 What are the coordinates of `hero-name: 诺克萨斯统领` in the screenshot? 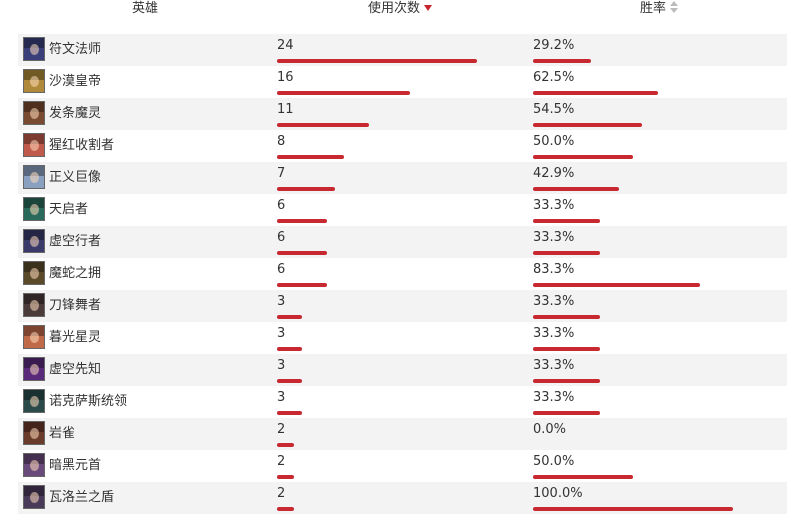 It's located at (88, 401).